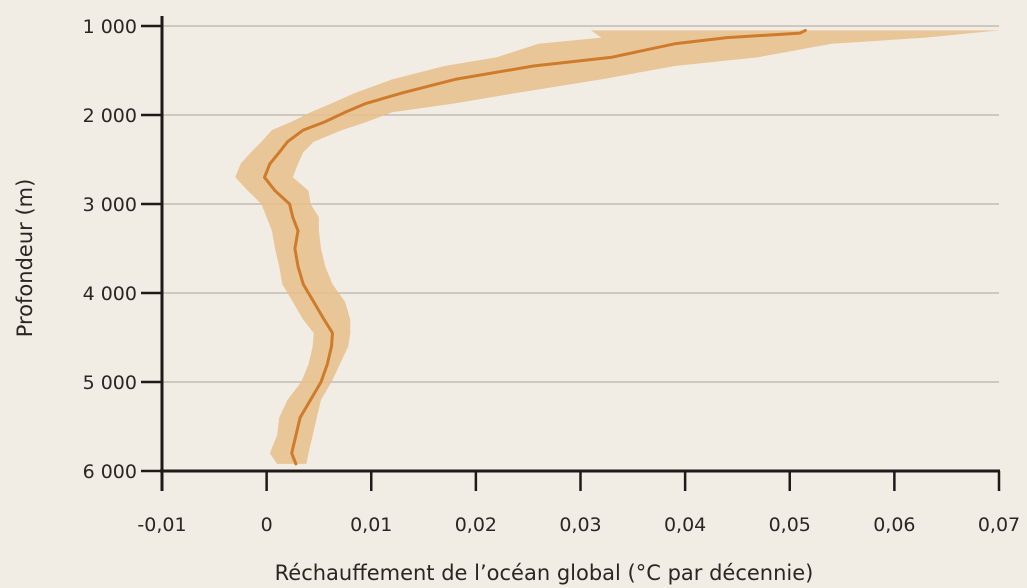 This screenshot has width=1027, height=588. I want to click on y-tick-label: 1 000, so click(110, 27).